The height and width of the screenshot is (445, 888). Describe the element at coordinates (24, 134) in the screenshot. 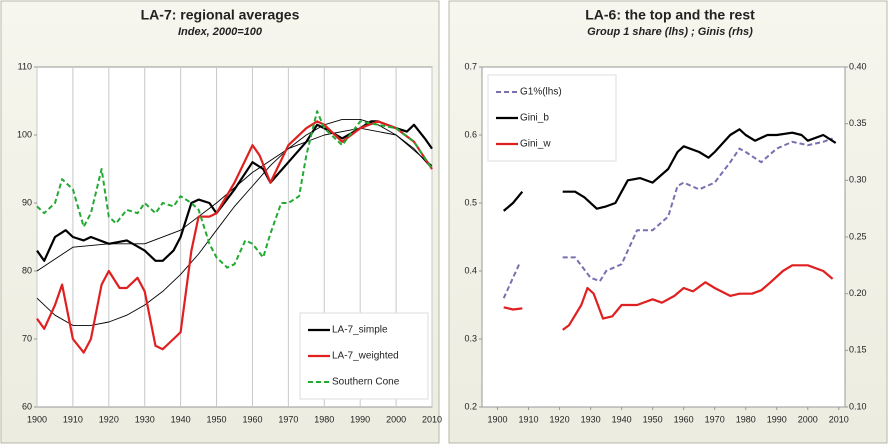

I see `y-tick-label: 100` at that location.